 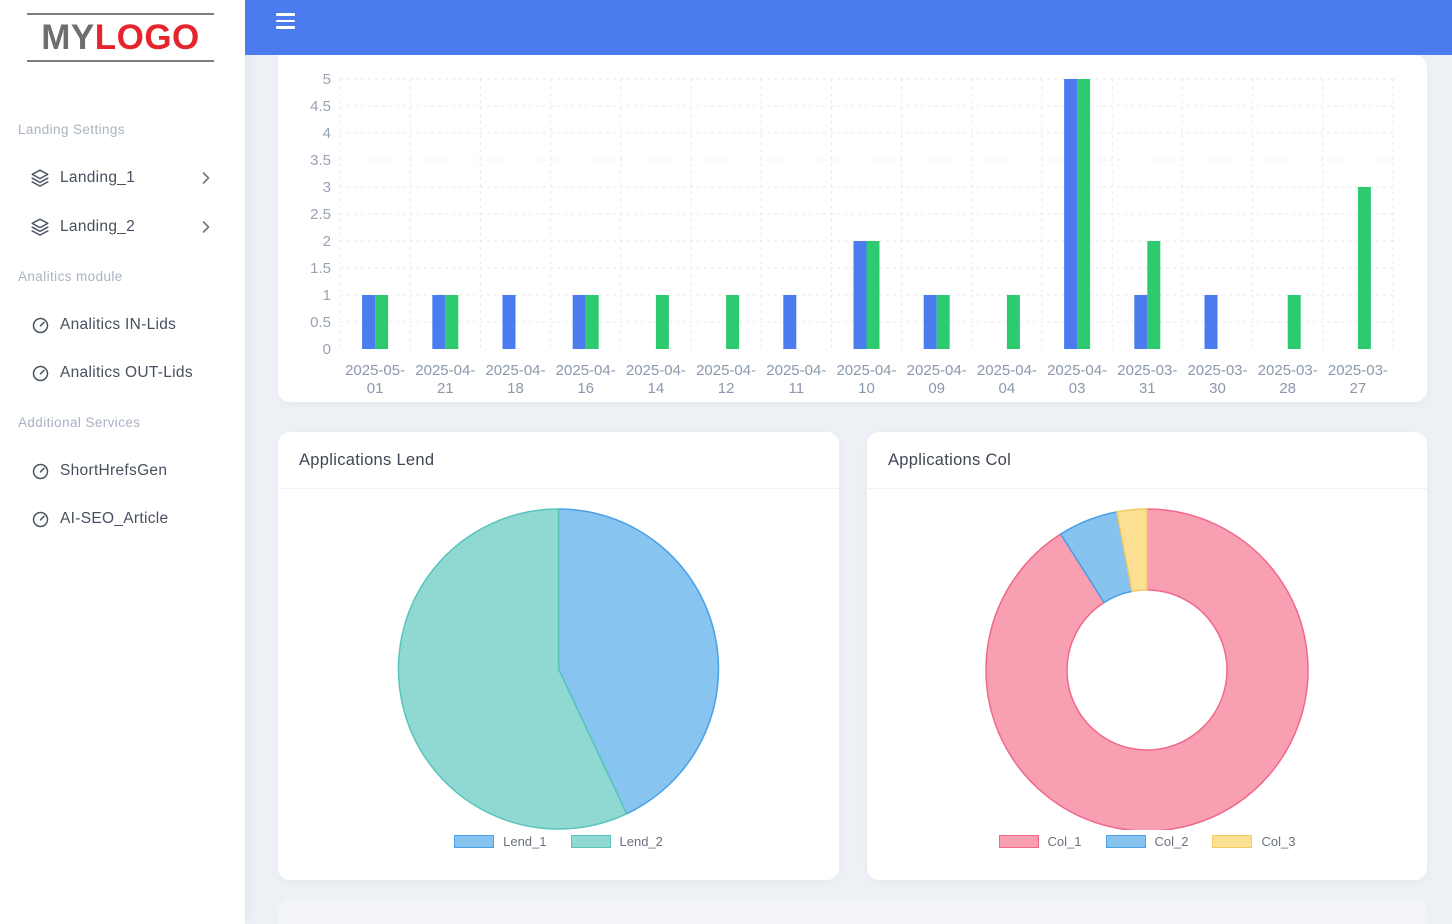 I want to click on y-axis-tick-label: 2, so click(x=327, y=241).